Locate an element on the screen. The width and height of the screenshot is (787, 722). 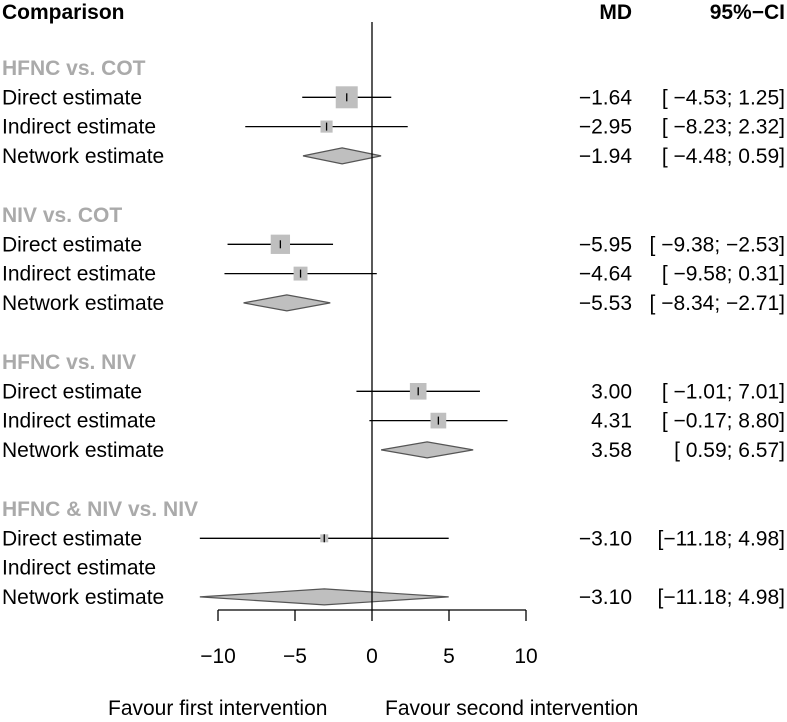
ci-value: [ −1.01; 7.01] is located at coordinates (723, 391).